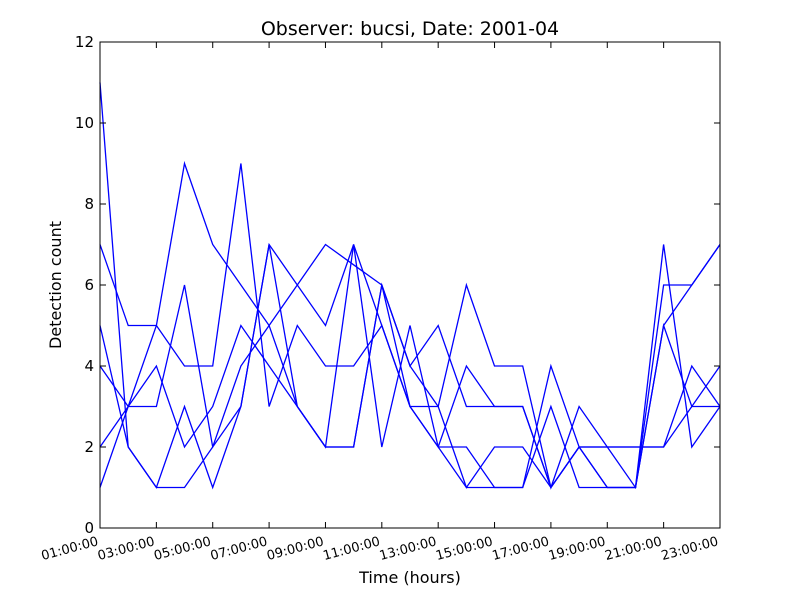  What do you see at coordinates (89, 447) in the screenshot?
I see `y-tick-label-2: 2` at bounding box center [89, 447].